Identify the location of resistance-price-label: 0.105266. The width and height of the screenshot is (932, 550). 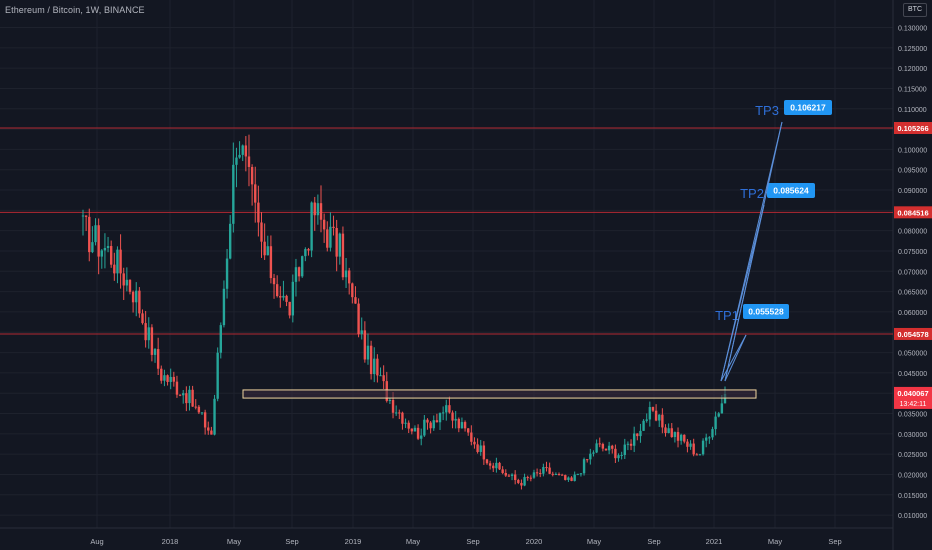
(912, 128).